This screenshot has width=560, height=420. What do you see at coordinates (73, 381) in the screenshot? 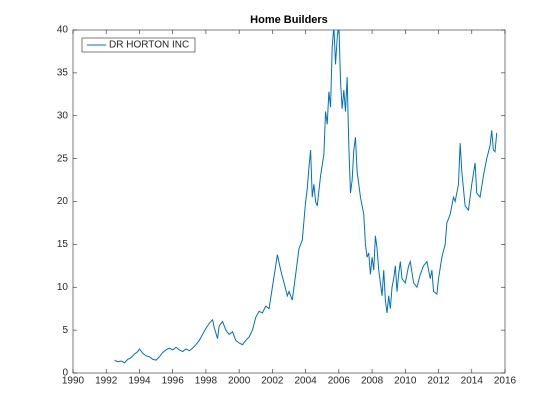
I see `x-tick-label: 1990` at bounding box center [73, 381].